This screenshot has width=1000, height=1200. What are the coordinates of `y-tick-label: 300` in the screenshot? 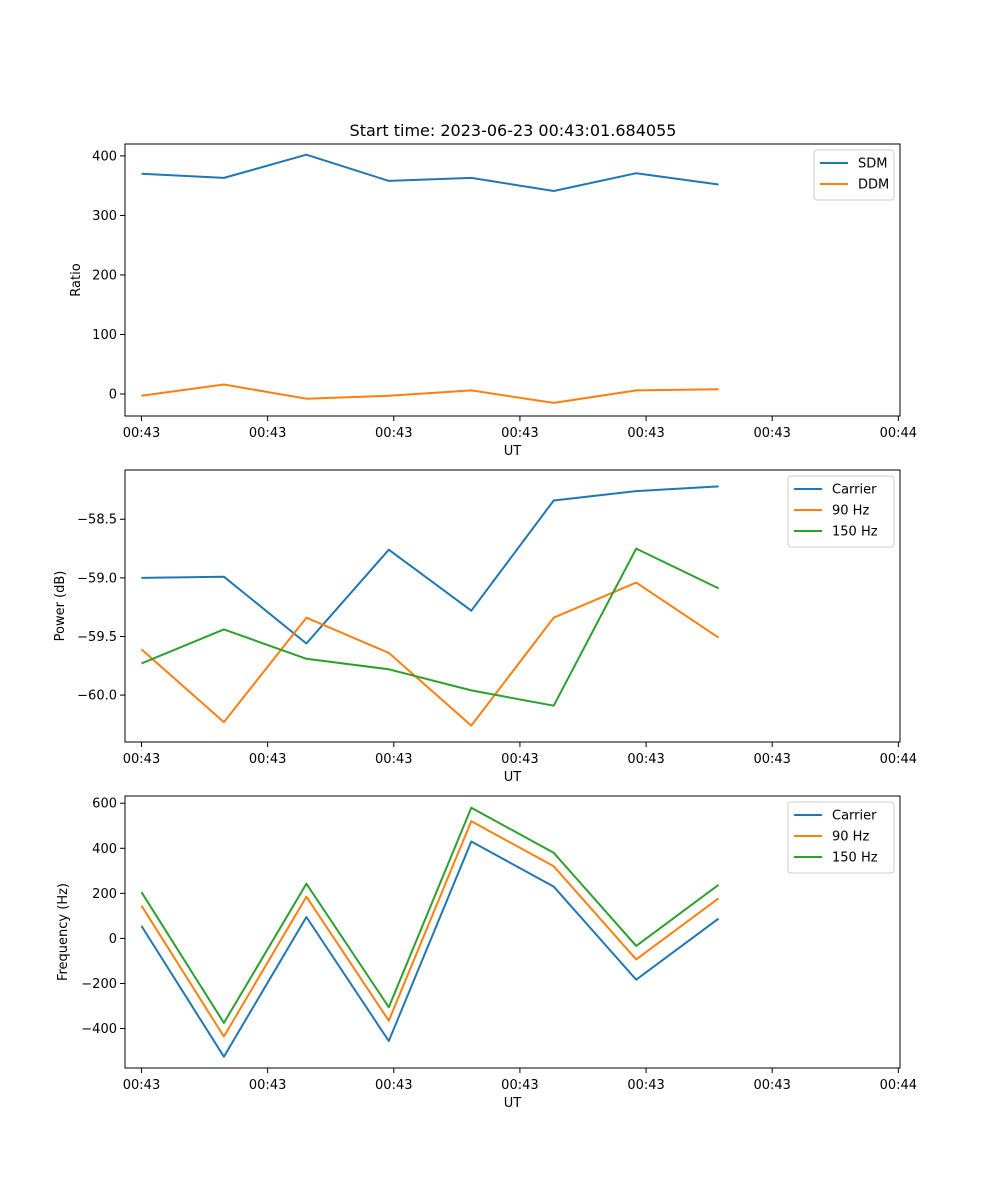 It's located at (104, 216).